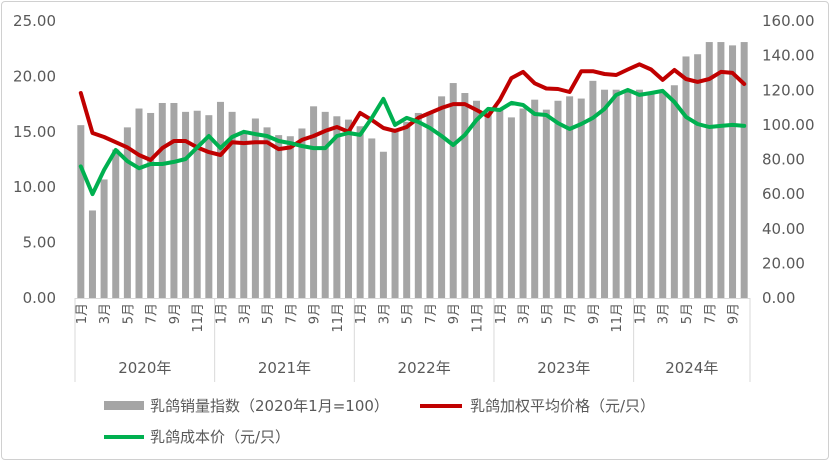  I want to click on legend-bar-swatch, so click(124, 405).